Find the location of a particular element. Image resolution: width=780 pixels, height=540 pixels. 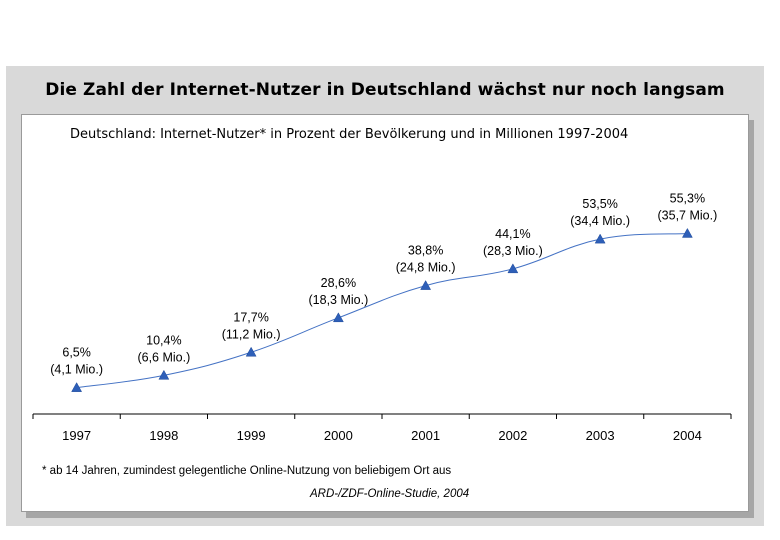

data-label-percent: 53,5% is located at coordinates (599, 204).